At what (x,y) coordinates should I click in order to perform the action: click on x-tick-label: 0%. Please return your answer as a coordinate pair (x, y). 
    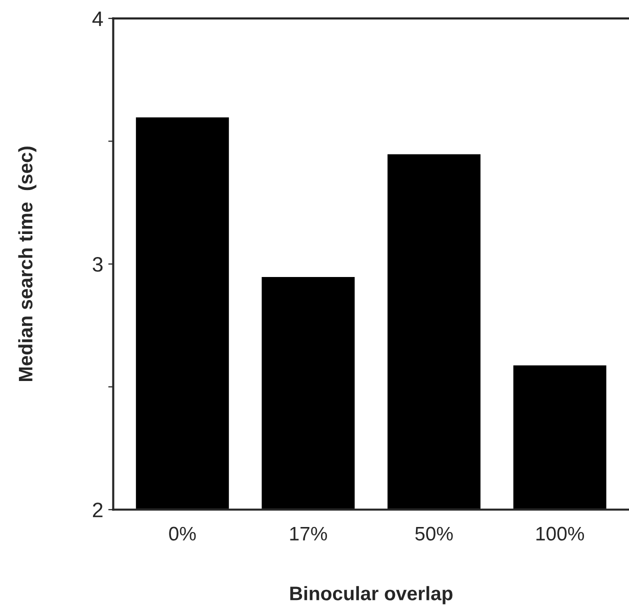
    Looking at the image, I should click on (182, 533).